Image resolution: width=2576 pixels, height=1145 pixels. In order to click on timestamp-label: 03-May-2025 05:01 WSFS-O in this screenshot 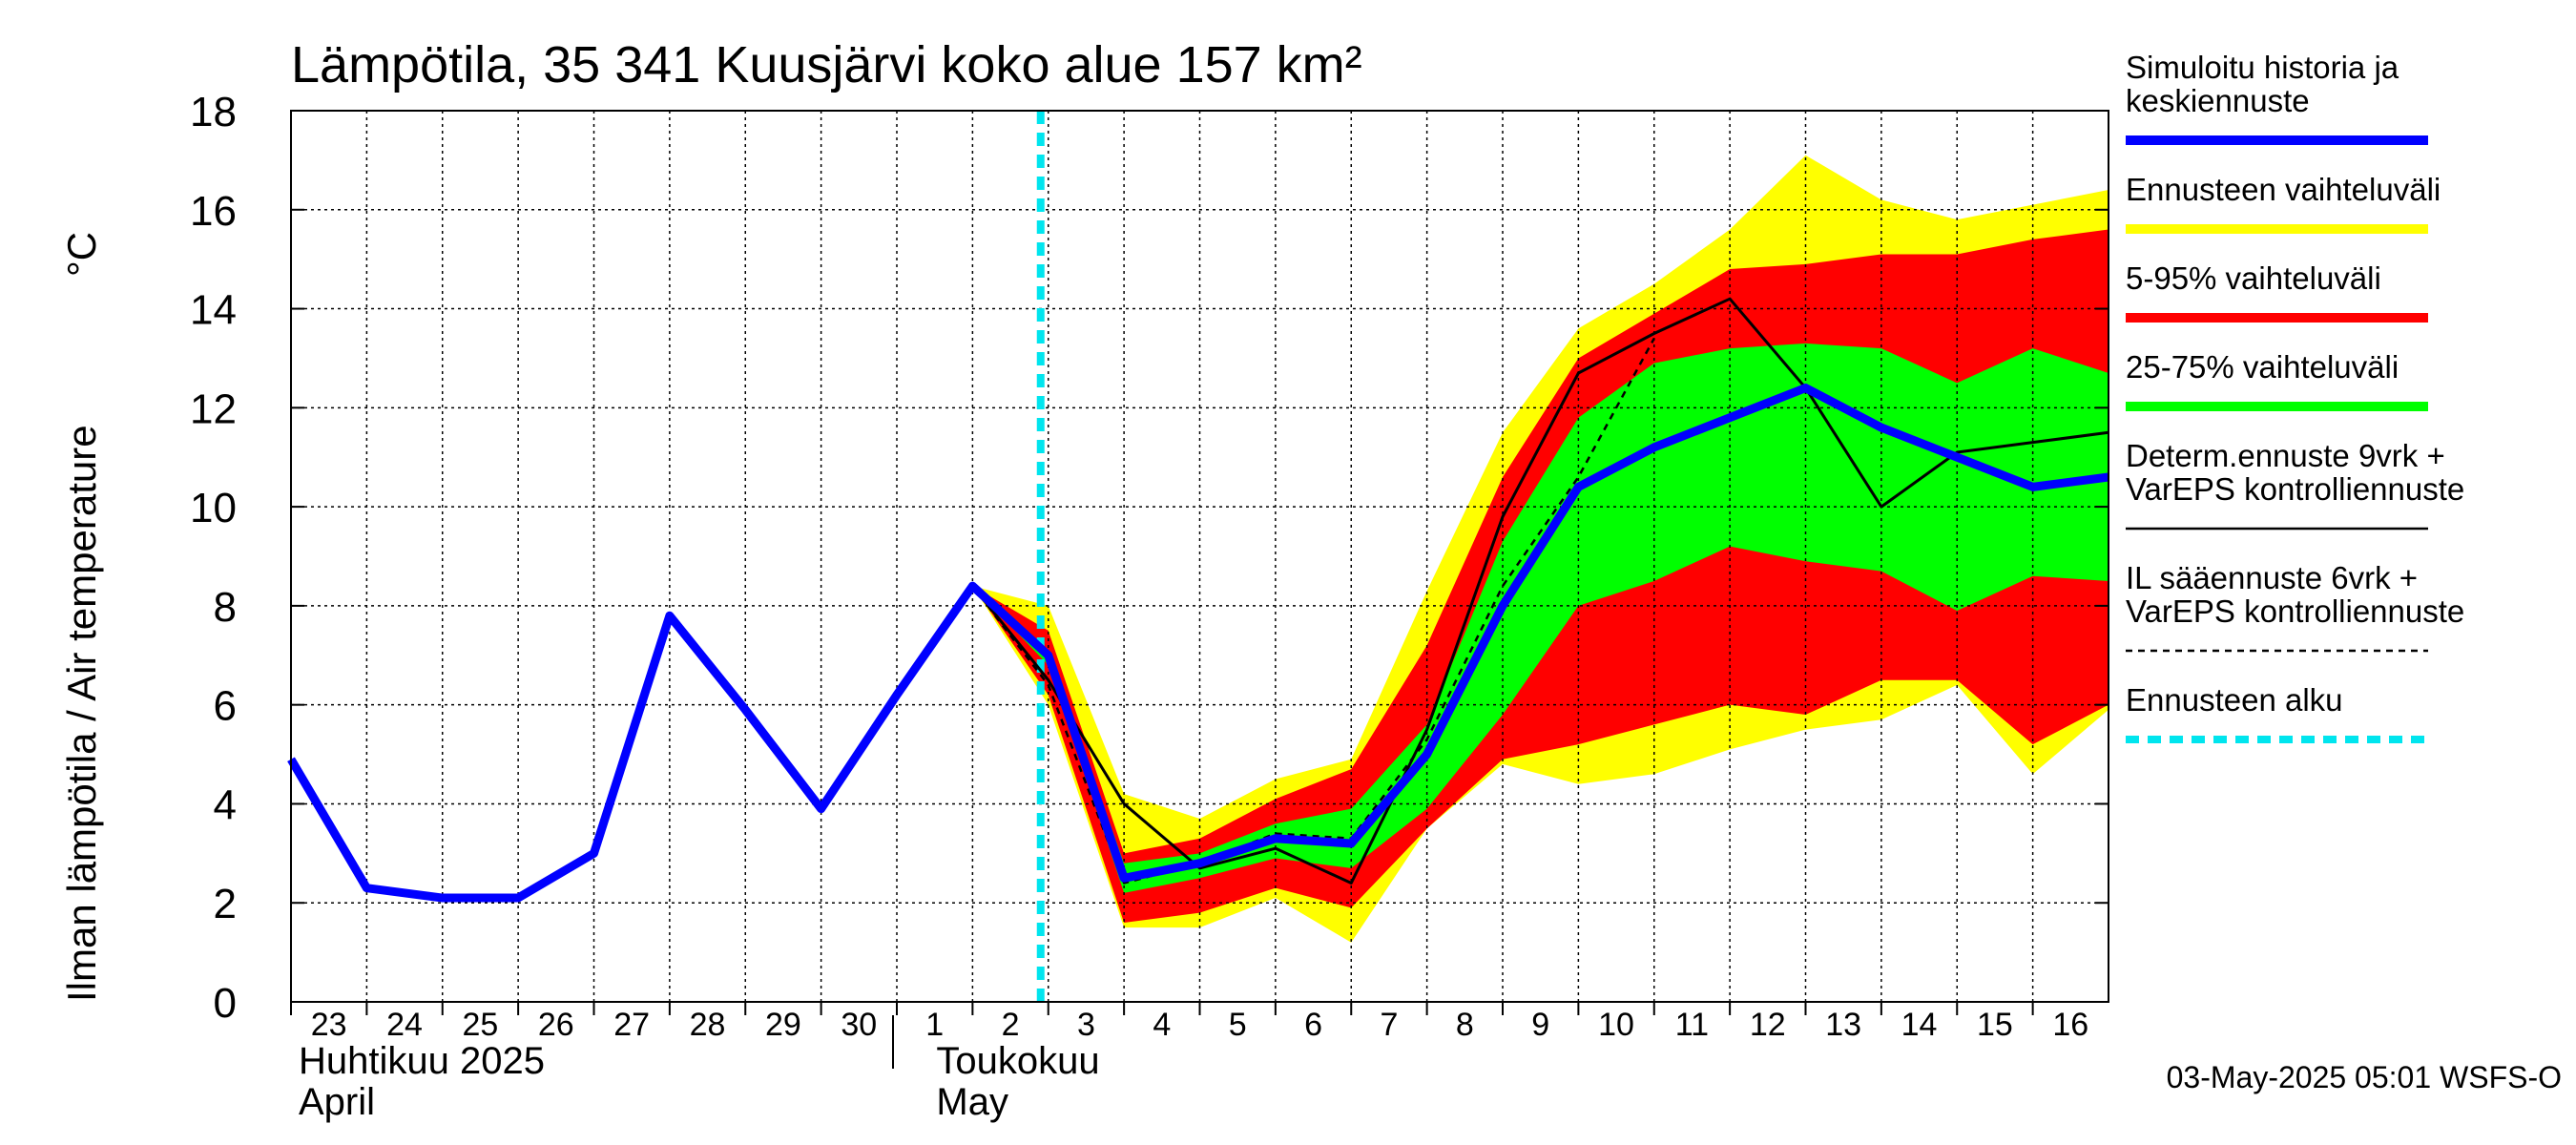, I will do `click(2364, 1077)`.